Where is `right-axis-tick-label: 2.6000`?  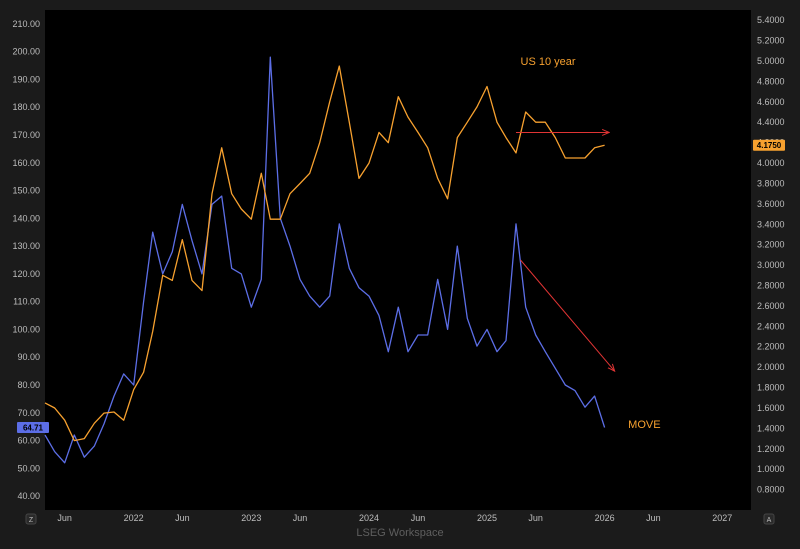
right-axis-tick-label: 2.6000 is located at coordinates (771, 306).